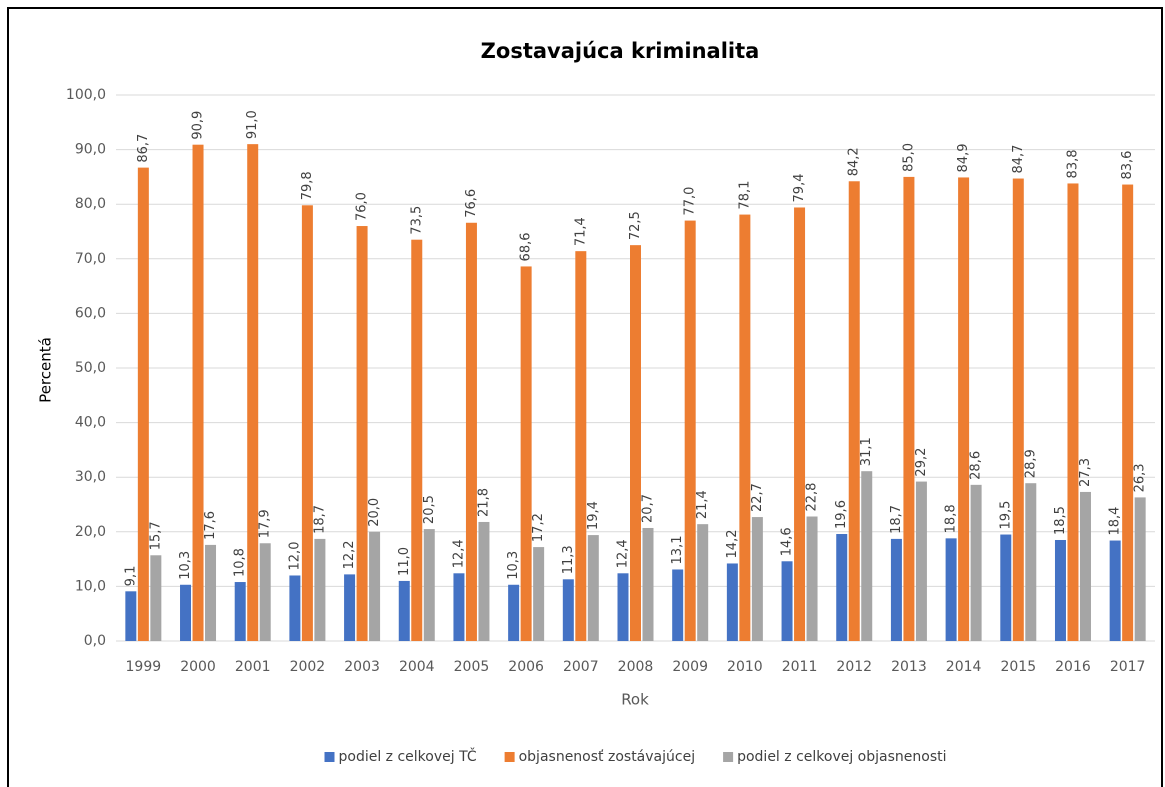  What do you see at coordinates (86, 95) in the screenshot?
I see `y-tick-label: 100,0` at bounding box center [86, 95].